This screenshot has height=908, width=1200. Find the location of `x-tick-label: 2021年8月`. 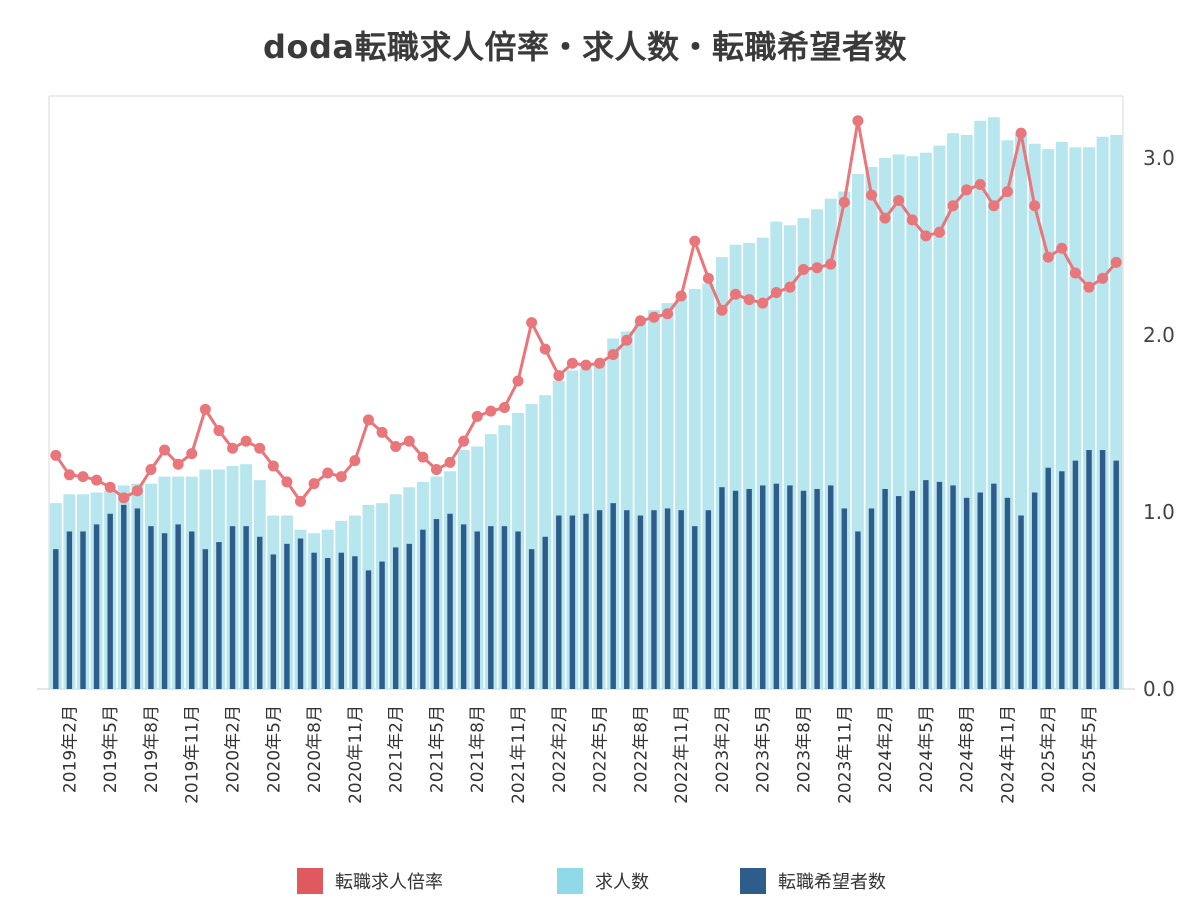

x-tick-label: 2021年8月 is located at coordinates (478, 749).